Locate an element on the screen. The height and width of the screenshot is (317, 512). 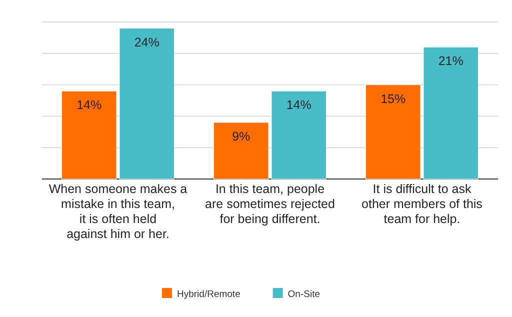
legend-label: On-Site is located at coordinates (304, 294).